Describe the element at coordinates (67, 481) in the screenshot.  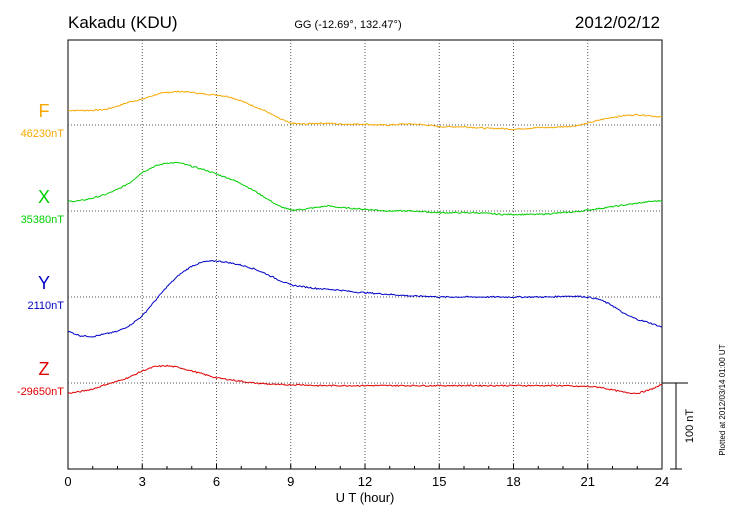
I see `x-tick-label: 0` at that location.